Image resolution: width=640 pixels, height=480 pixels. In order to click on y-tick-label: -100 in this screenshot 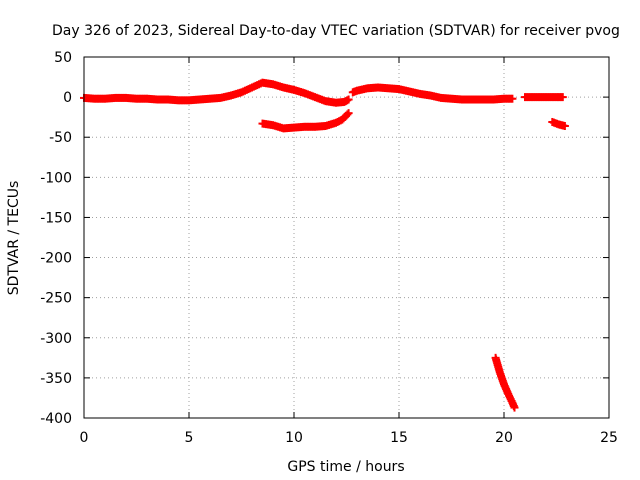, I will do `click(56, 178)`.